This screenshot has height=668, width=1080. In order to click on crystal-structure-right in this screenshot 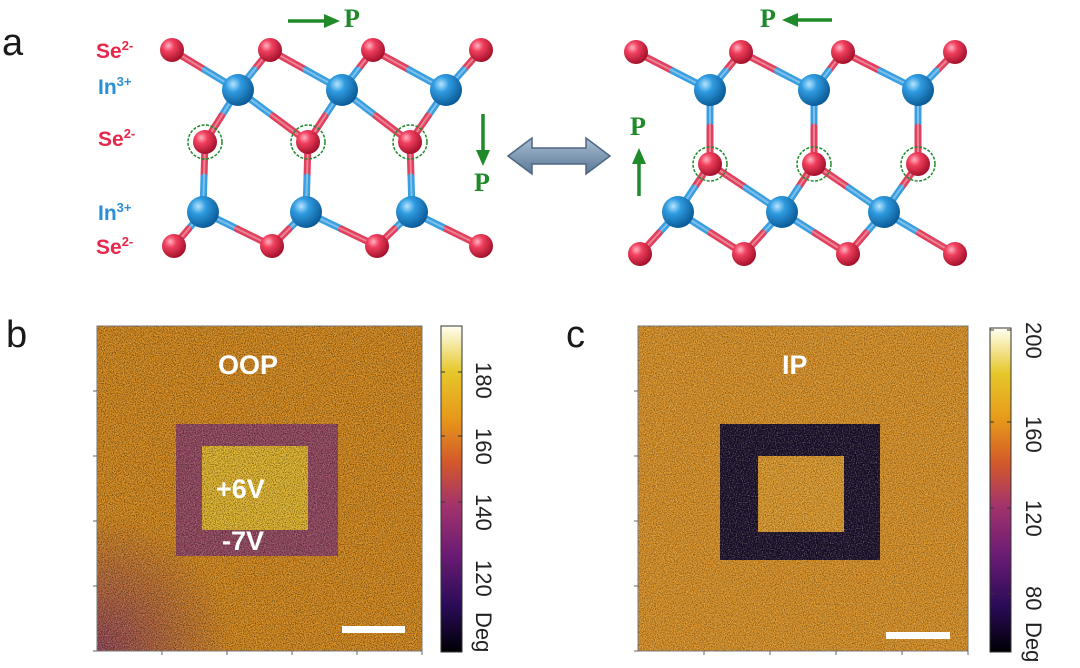, I will do `click(795, 153)`.